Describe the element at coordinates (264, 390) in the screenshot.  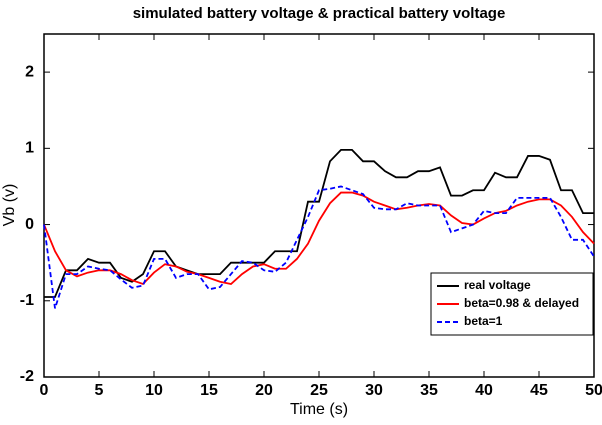
I see `x-tick-label: 20` at that location.